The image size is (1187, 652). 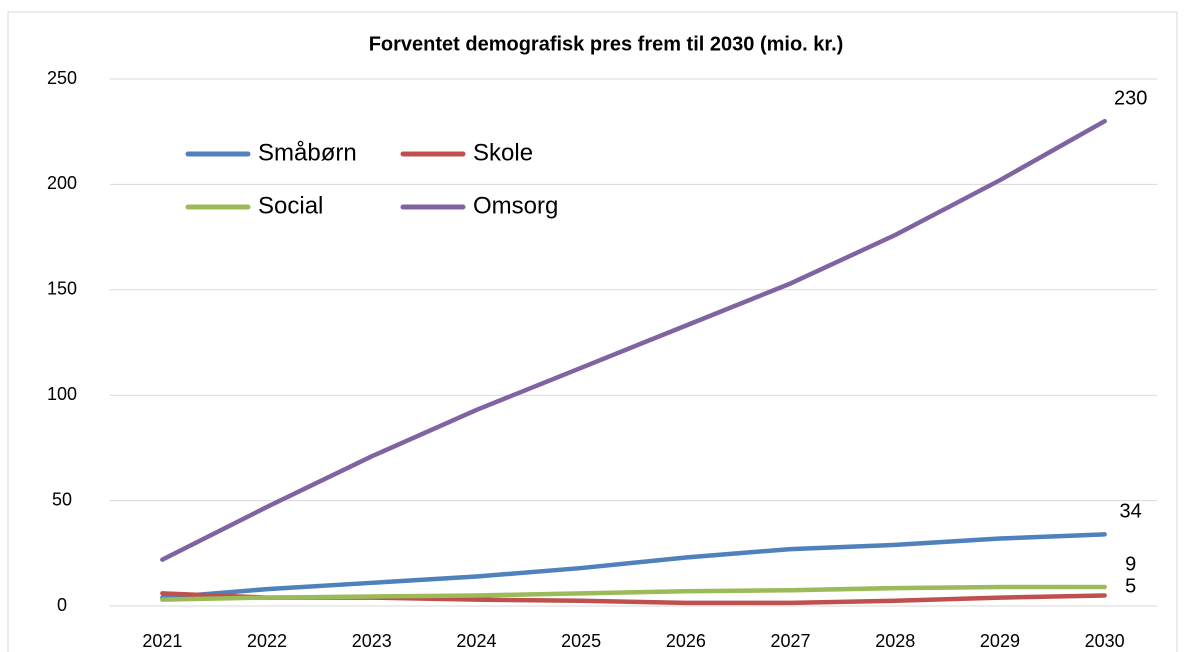 What do you see at coordinates (162, 641) in the screenshot?
I see `x-tick-label: 2021` at bounding box center [162, 641].